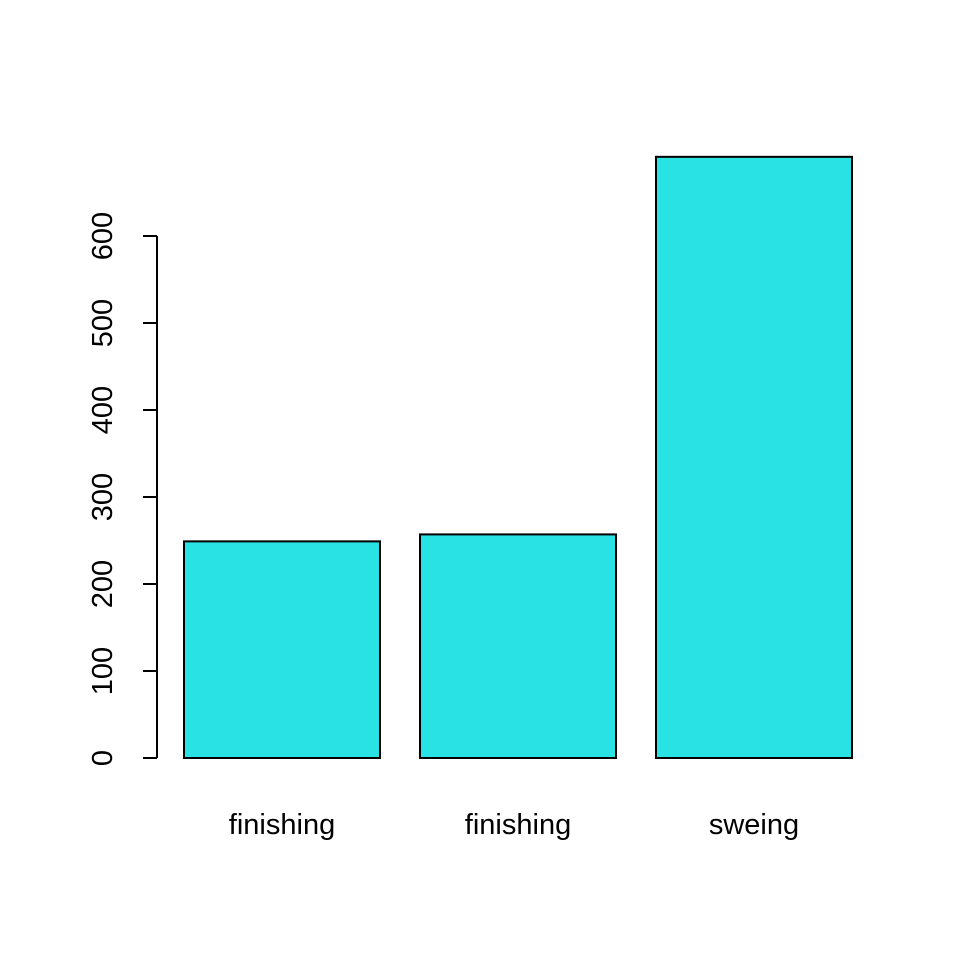 This screenshot has height=960, width=960. Describe the element at coordinates (103, 497) in the screenshot. I see `y-tick-label-300: 300` at that location.